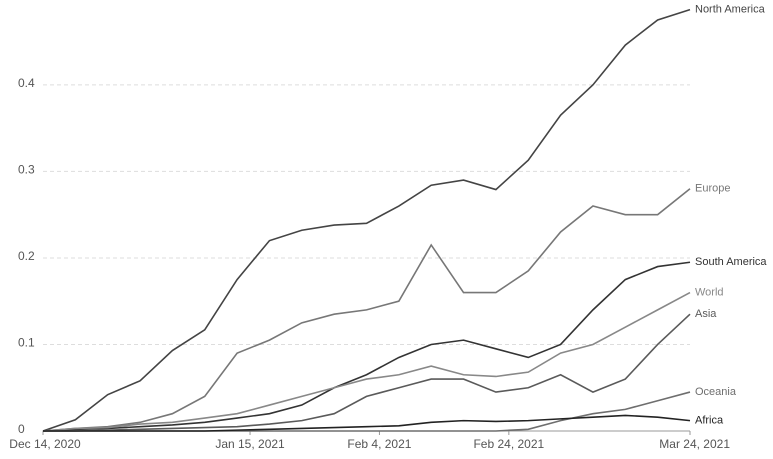  Describe the element at coordinates (508, 444) in the screenshot. I see `x-tick-label: Feb 24, 2021` at that location.